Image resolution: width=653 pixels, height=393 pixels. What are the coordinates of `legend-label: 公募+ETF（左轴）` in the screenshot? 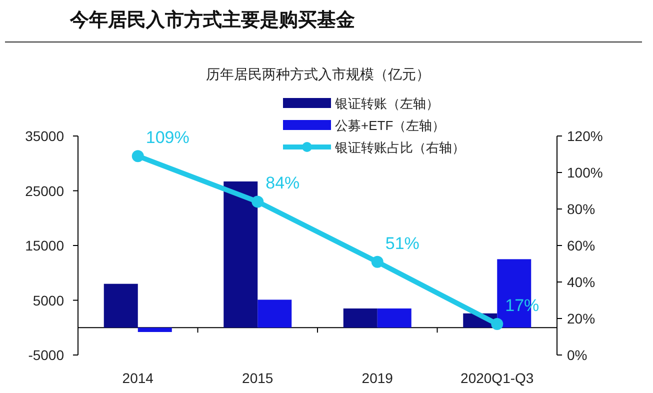 It's located at (390, 125).